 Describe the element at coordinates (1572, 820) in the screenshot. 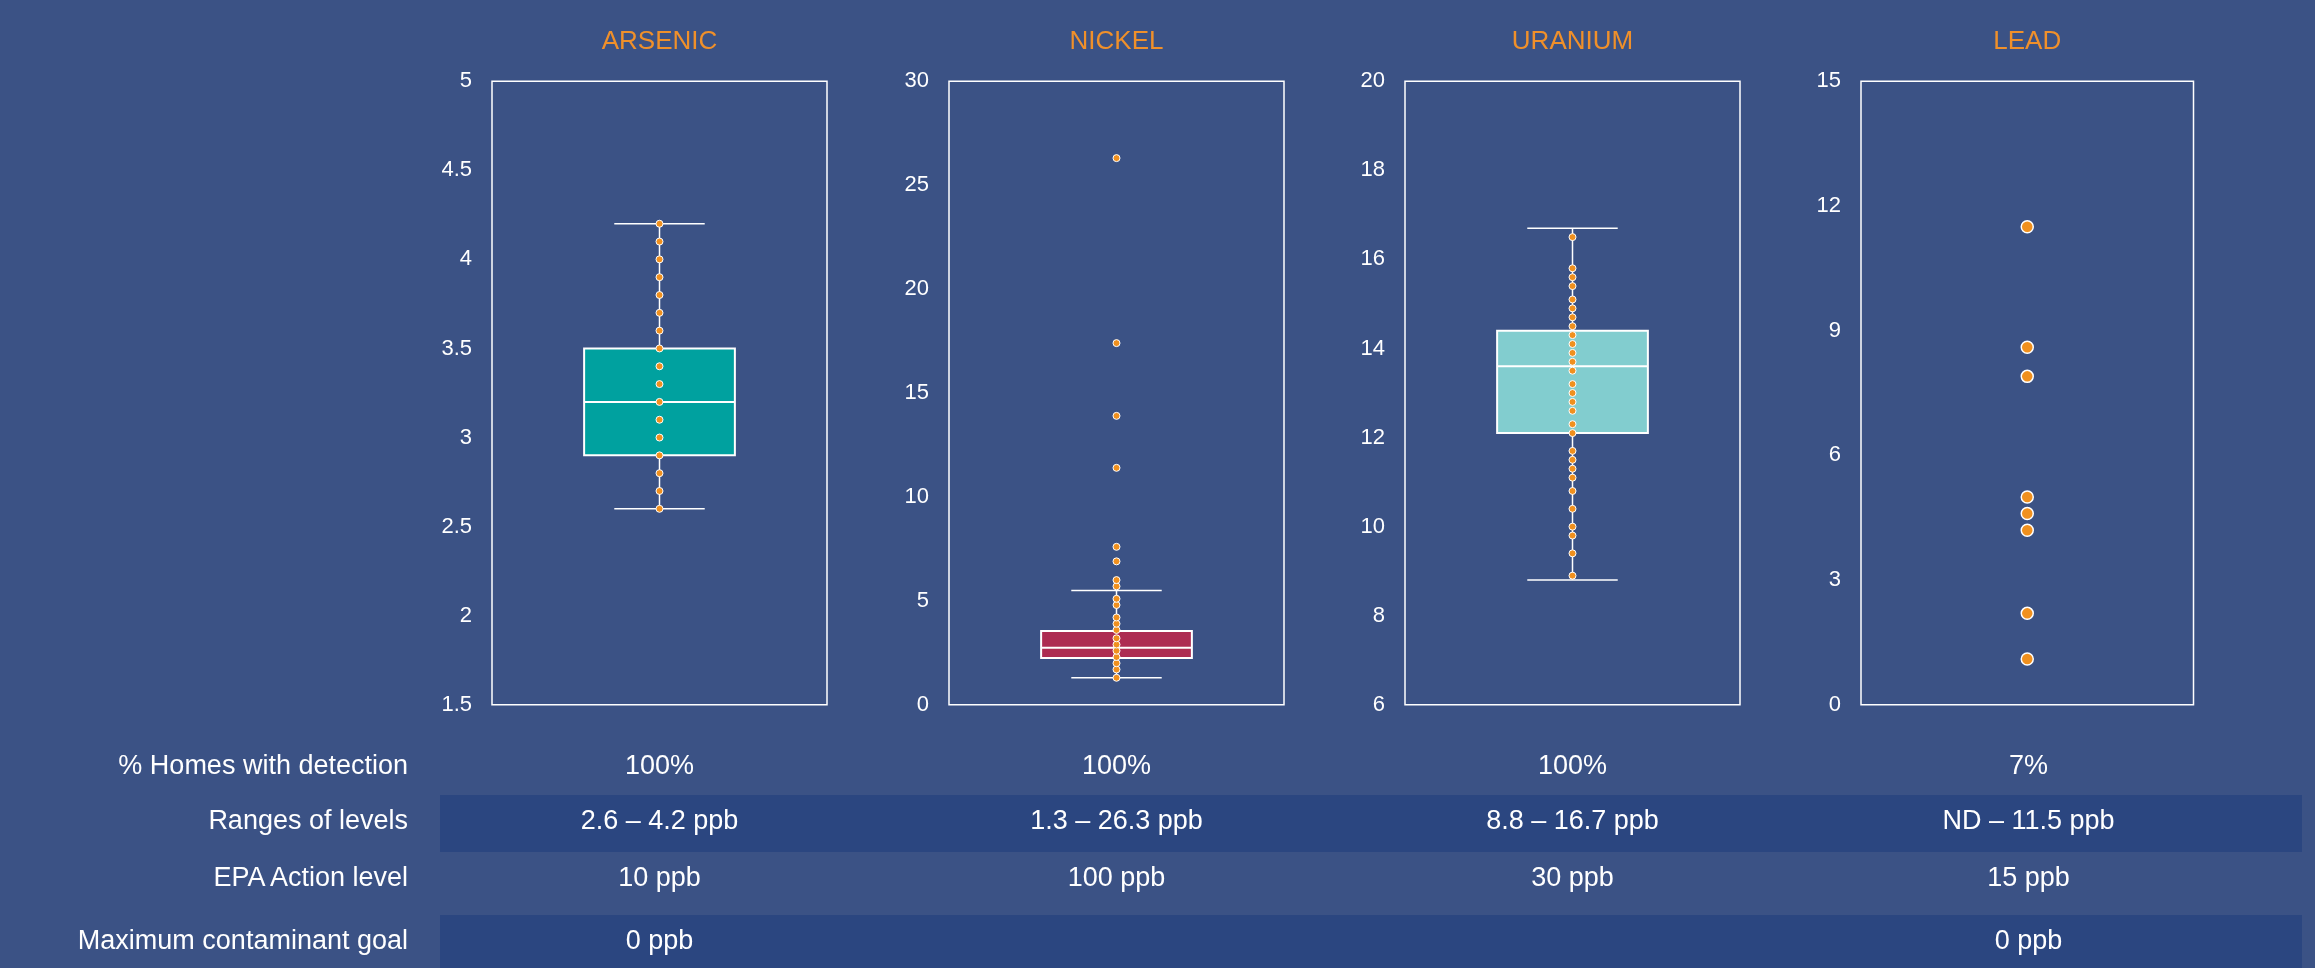

I see `text: 8.8 – 16.7 ppb` at that location.